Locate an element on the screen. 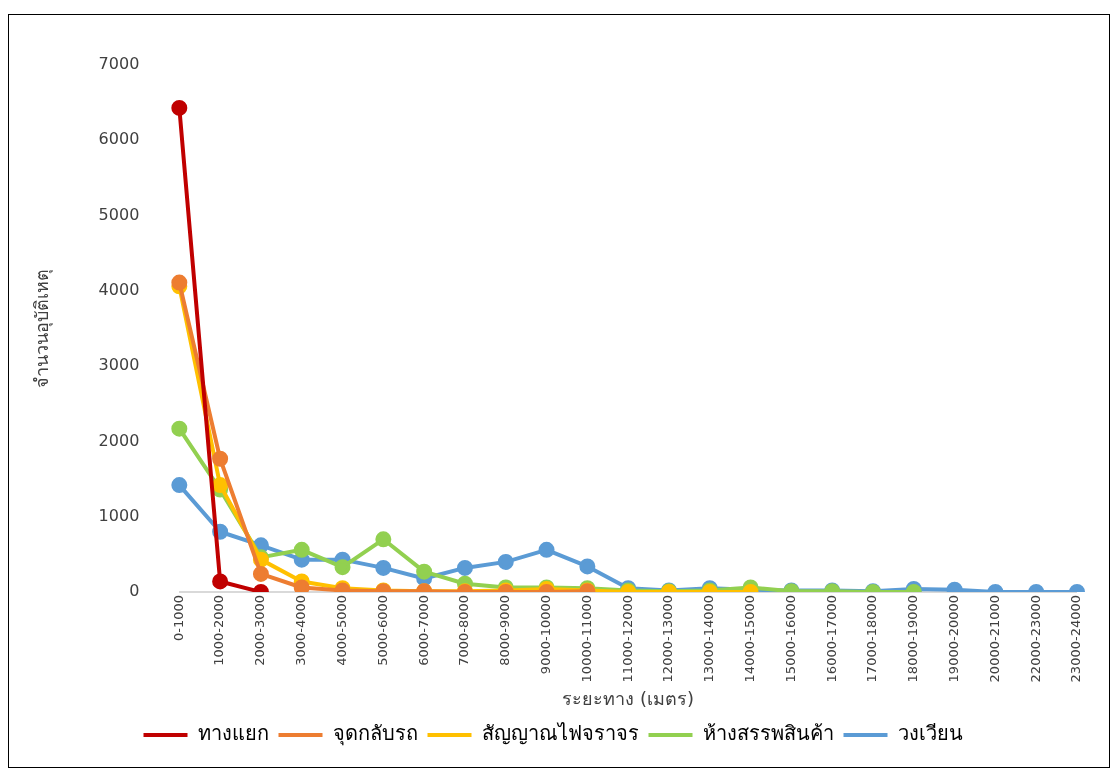 This screenshot has height=772, width=1115. x-tick-label: 13000-14000 is located at coordinates (709, 639).